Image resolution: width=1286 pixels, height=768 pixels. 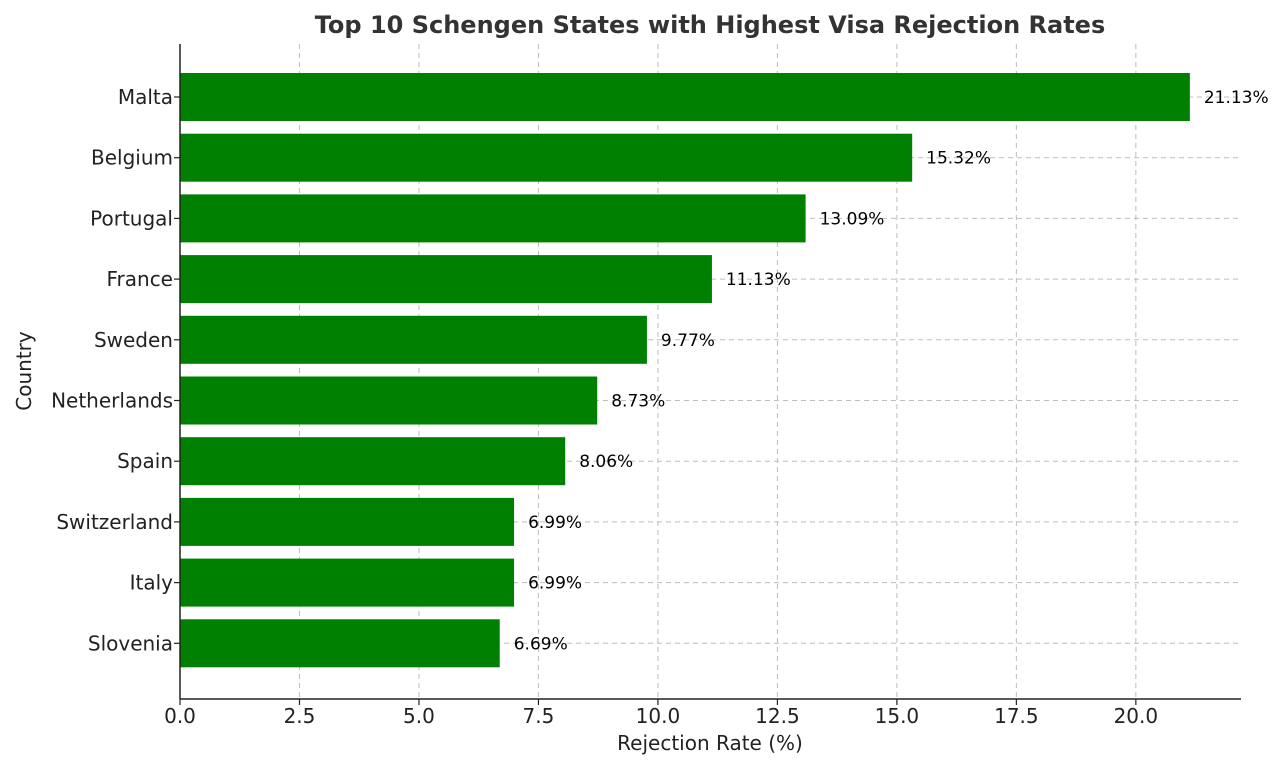 What do you see at coordinates (539, 716) in the screenshot?
I see `x-tick-label: 7.5` at bounding box center [539, 716].